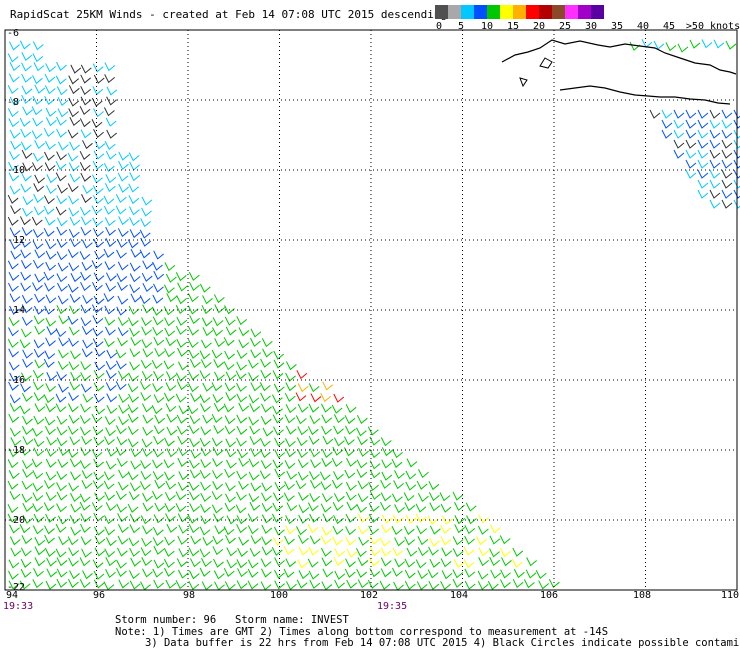 The width and height of the screenshot is (740, 650). Describe the element at coordinates (642, 595) in the screenshot. I see `lon-label: 108` at that location.